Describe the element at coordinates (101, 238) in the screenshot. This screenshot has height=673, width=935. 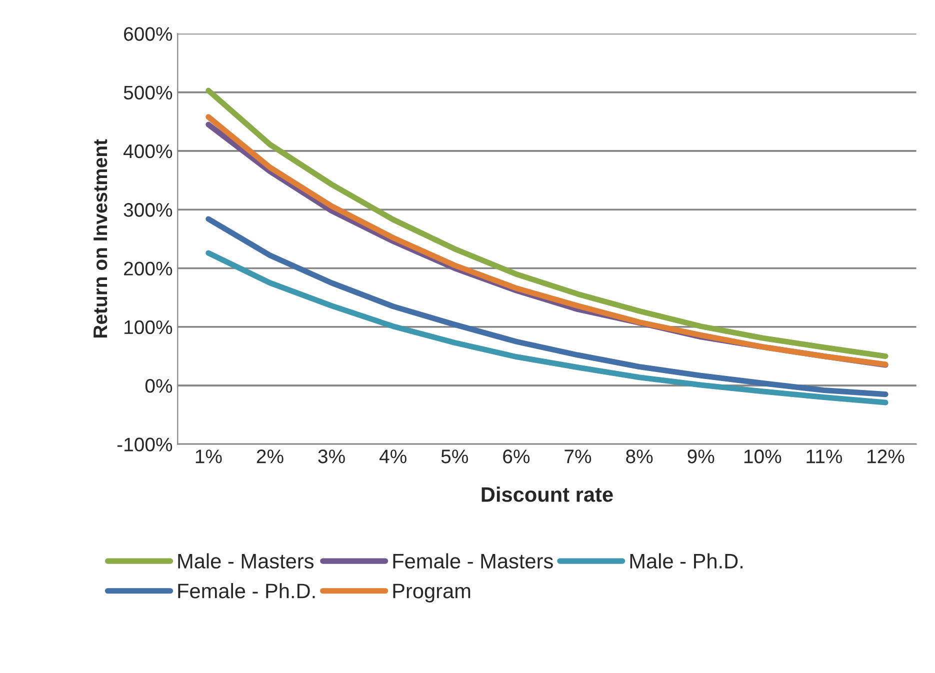
I see `y-axis-title: Return on Investment` at that location.